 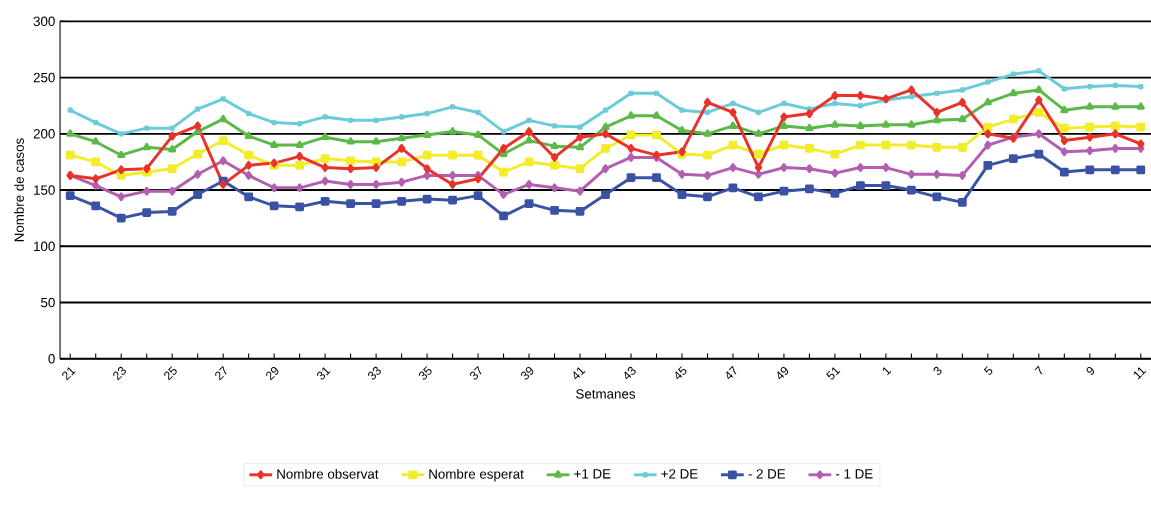 What do you see at coordinates (679, 474) in the screenshot?
I see `legend-label: +2 DE` at bounding box center [679, 474].